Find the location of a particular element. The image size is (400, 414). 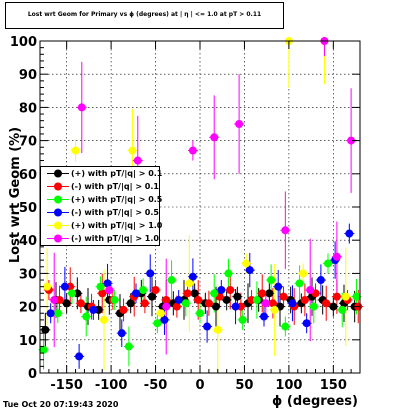

legend-entry: (+) with pT/|q| > 0.5 is located at coordinates (102, 199).